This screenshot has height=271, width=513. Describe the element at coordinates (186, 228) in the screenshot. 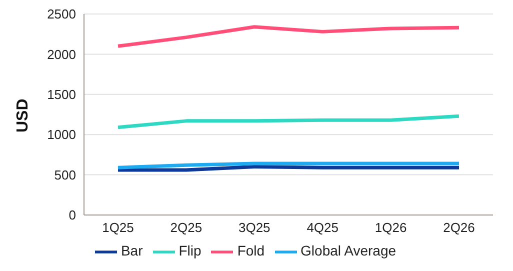

I see `x-tick-label: 2Q25` at that location.